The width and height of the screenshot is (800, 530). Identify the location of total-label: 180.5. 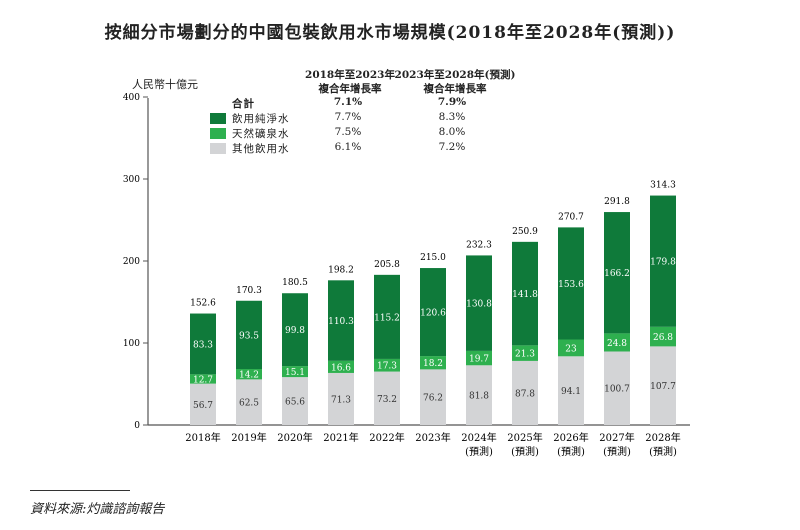
(295, 283).